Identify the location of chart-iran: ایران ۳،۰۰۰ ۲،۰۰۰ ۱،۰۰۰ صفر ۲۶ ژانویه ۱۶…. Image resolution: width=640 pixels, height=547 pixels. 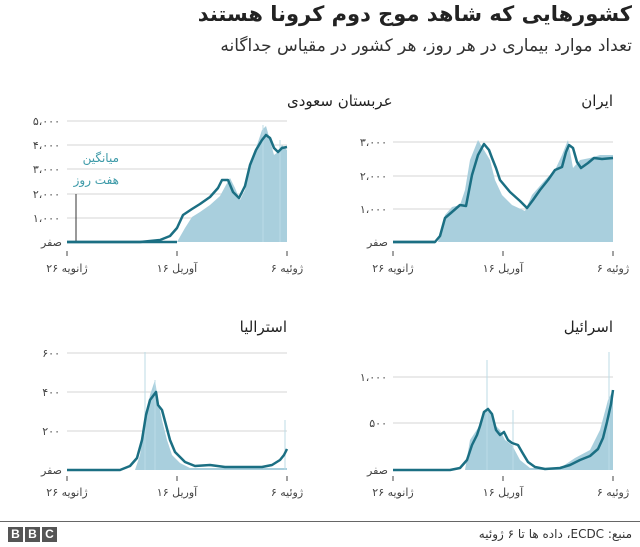
(494, 183).